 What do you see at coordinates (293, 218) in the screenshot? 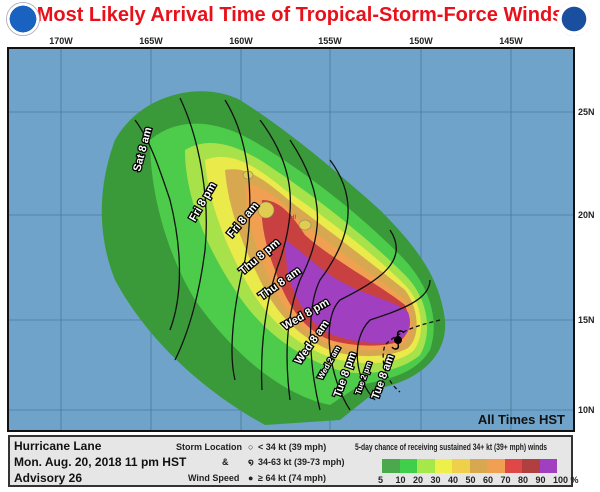
I see `state-label: HI` at bounding box center [293, 218].